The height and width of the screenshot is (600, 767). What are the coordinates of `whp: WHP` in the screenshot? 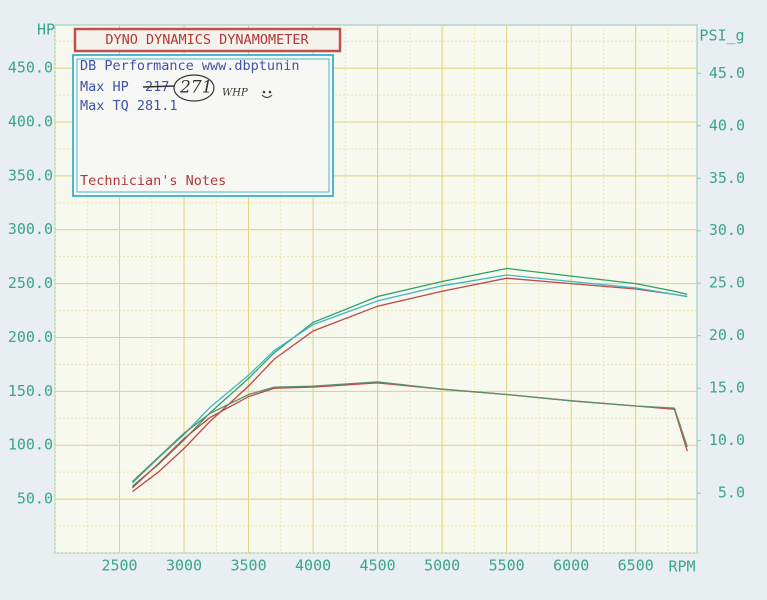 It's located at (235, 93).